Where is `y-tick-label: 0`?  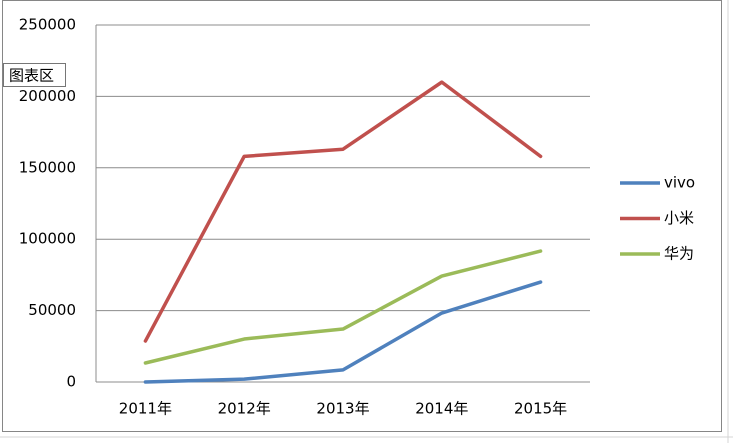
y-tick-label: 0 is located at coordinates (71, 382).